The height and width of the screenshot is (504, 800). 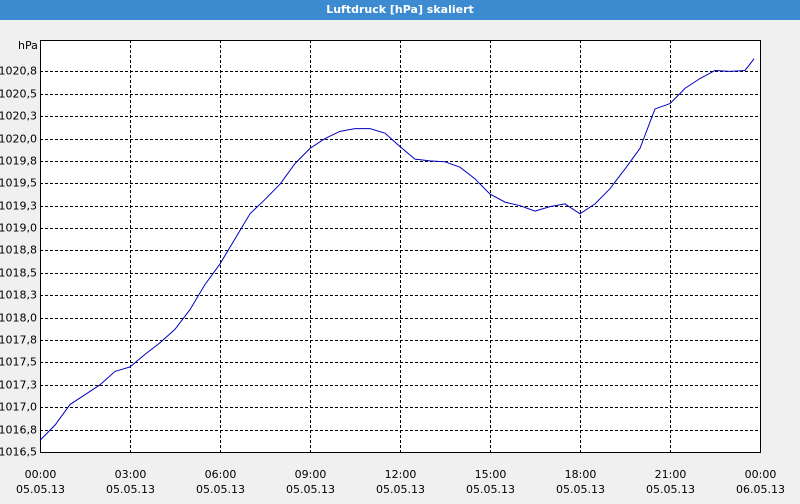 I want to click on x-tick-label: 15:00, so click(x=491, y=474).